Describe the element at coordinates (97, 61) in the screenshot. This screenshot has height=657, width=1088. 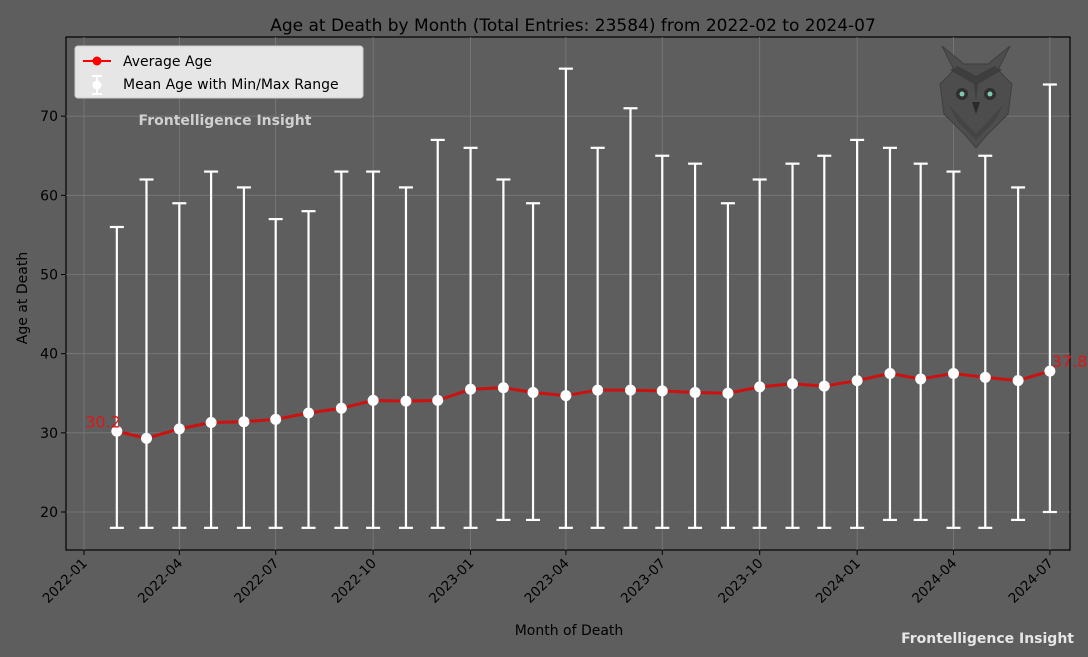
I see `legend-dot-marker` at that location.